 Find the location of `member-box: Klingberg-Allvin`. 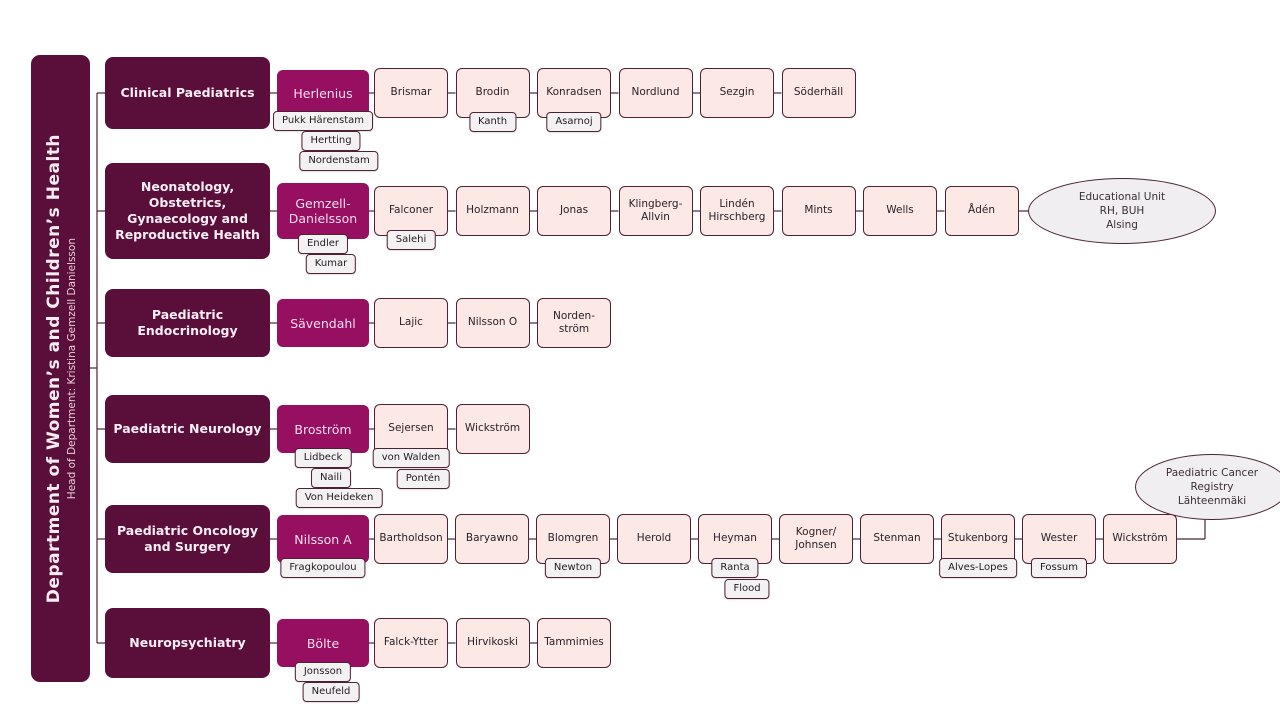

member-box: Klingberg-Allvin is located at coordinates (655, 211).